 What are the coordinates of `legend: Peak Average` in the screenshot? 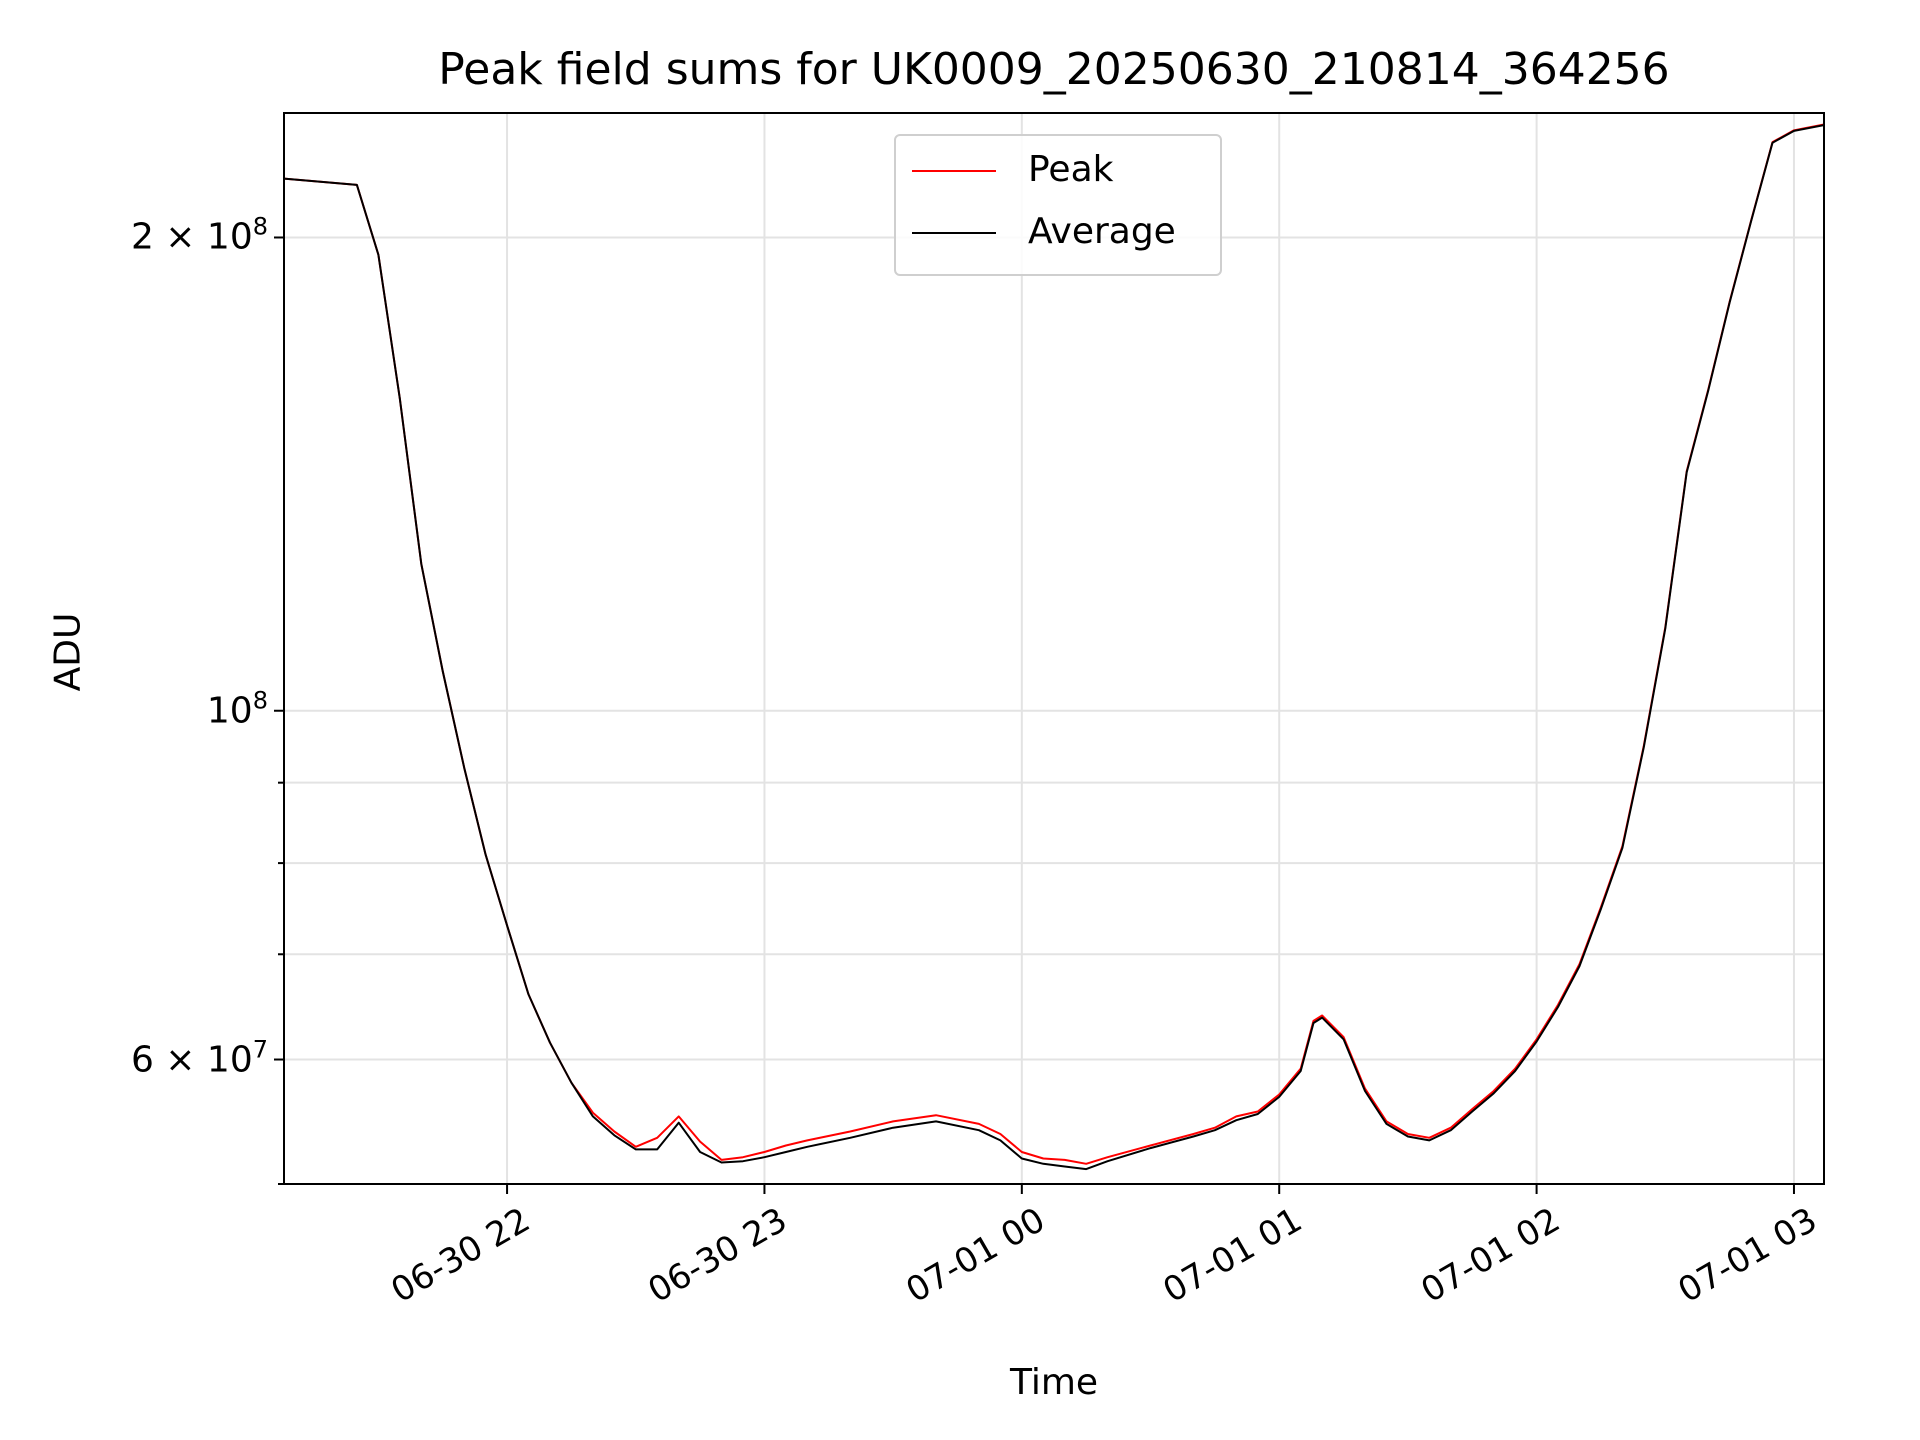 It's located at (1058, 205).